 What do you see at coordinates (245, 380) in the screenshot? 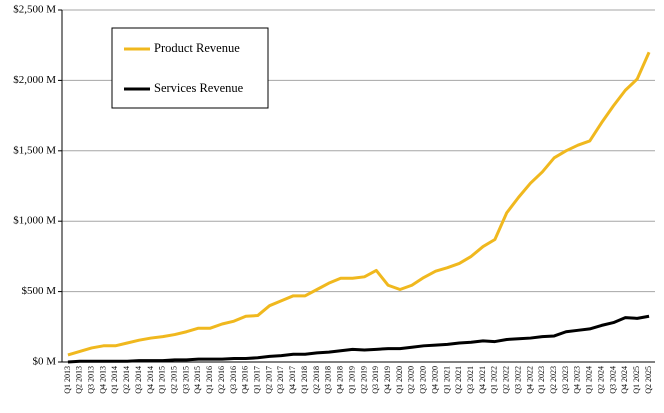
I see `x-tick-label: Q4 2016` at bounding box center [245, 380].